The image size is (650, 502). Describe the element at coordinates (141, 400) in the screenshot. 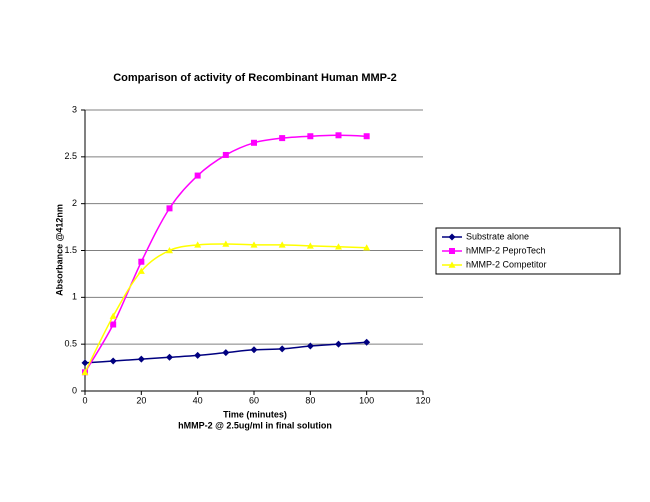

I see `x-tick-label: 20` at that location.